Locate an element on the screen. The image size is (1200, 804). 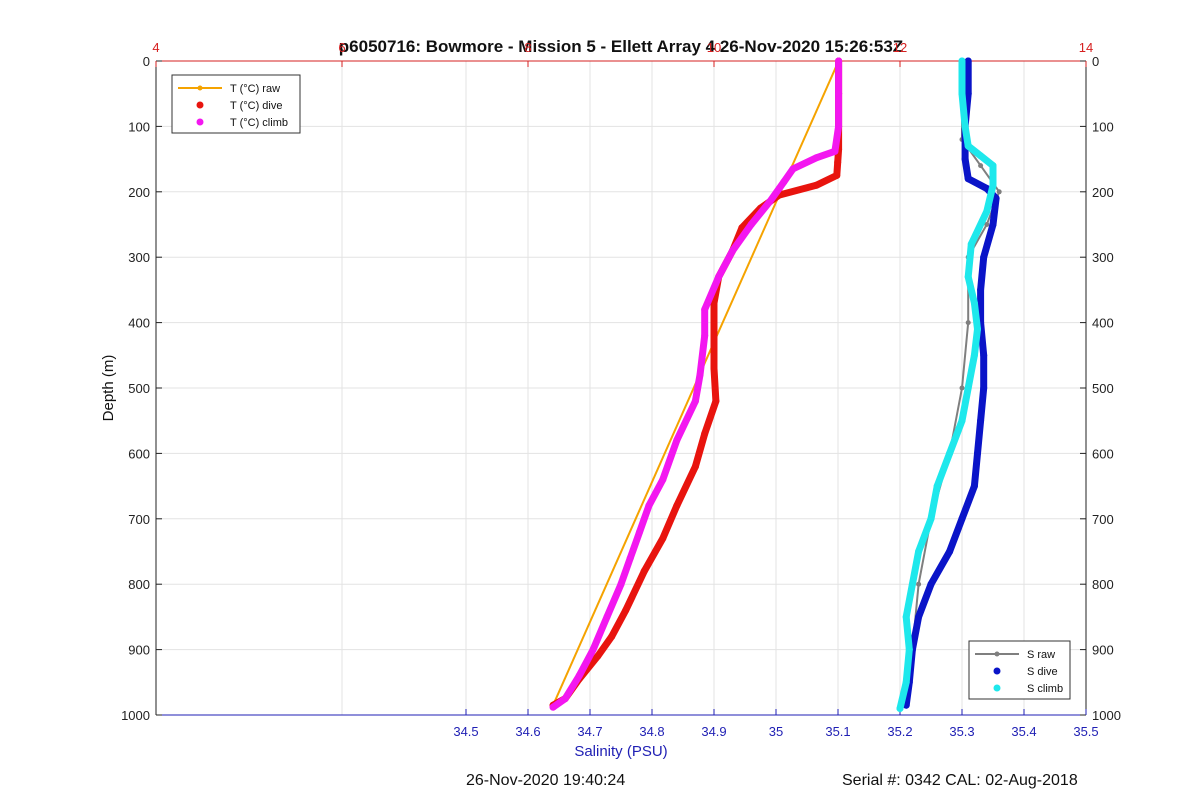
y-tick-label-left: 1000 is located at coordinates (135, 715).